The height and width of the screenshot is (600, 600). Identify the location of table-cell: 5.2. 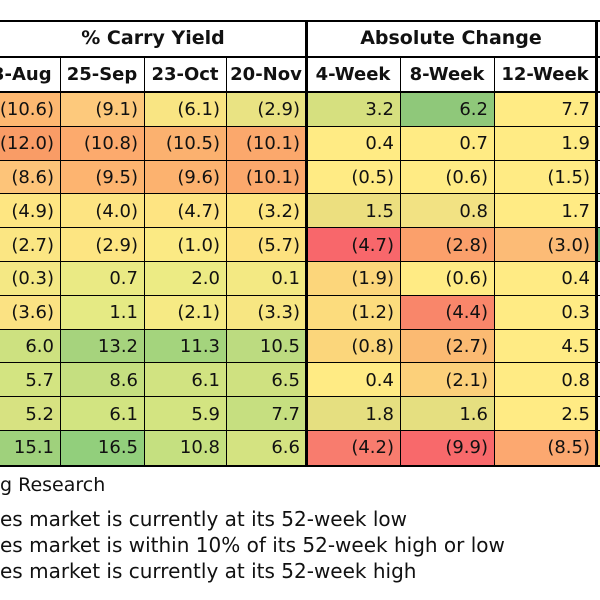
(30, 414).